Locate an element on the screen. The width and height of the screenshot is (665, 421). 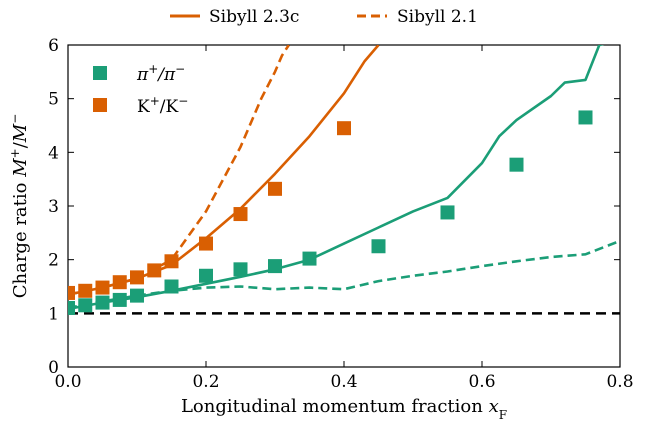
legend-sibyll23c-label: Sibyll 2.3c is located at coordinates (254, 17).